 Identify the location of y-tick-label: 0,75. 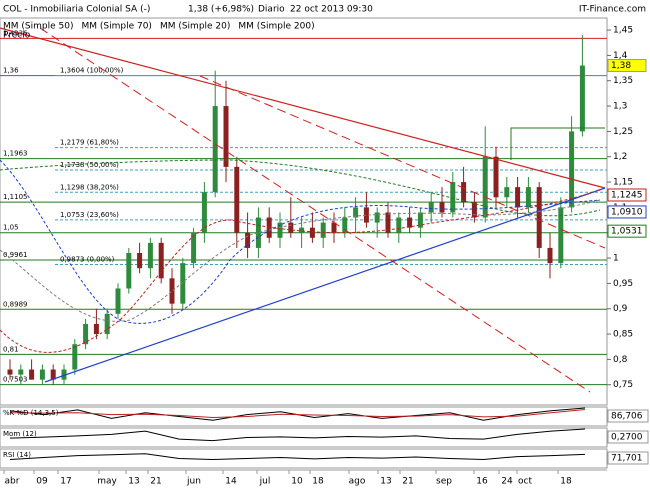
(623, 385).